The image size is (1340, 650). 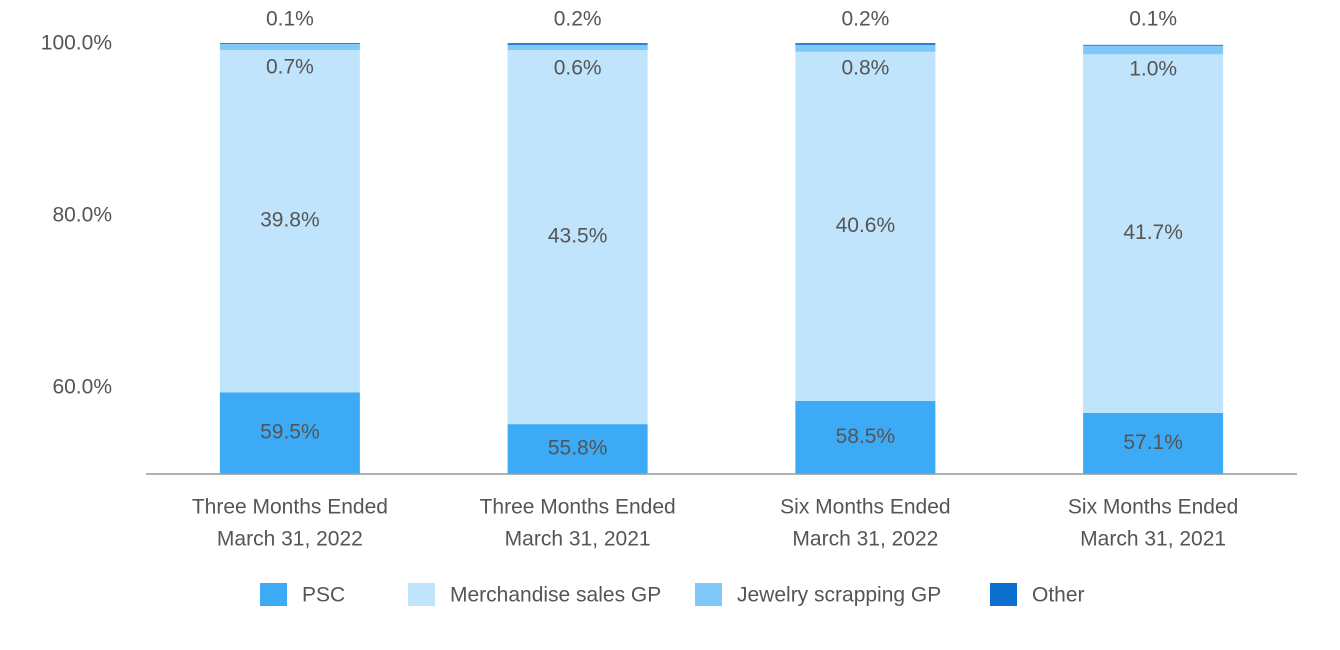 I want to click on data-label: 41.7%, so click(x=1153, y=232).